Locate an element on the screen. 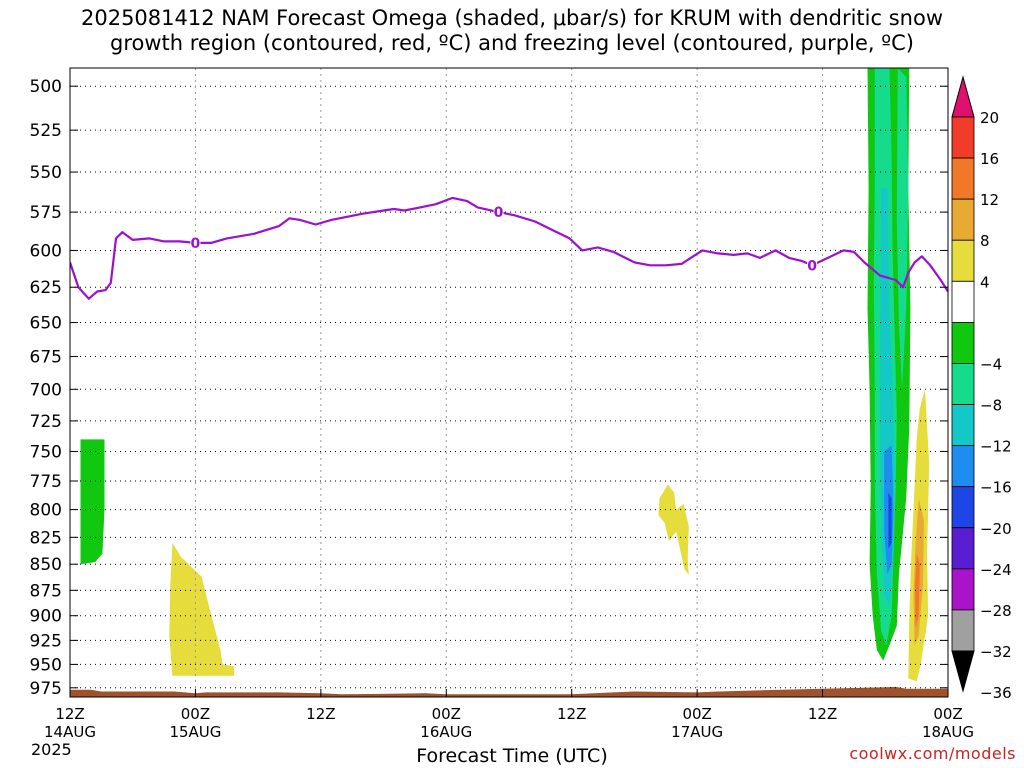  colorbar-label: −4 is located at coordinates (991, 364).